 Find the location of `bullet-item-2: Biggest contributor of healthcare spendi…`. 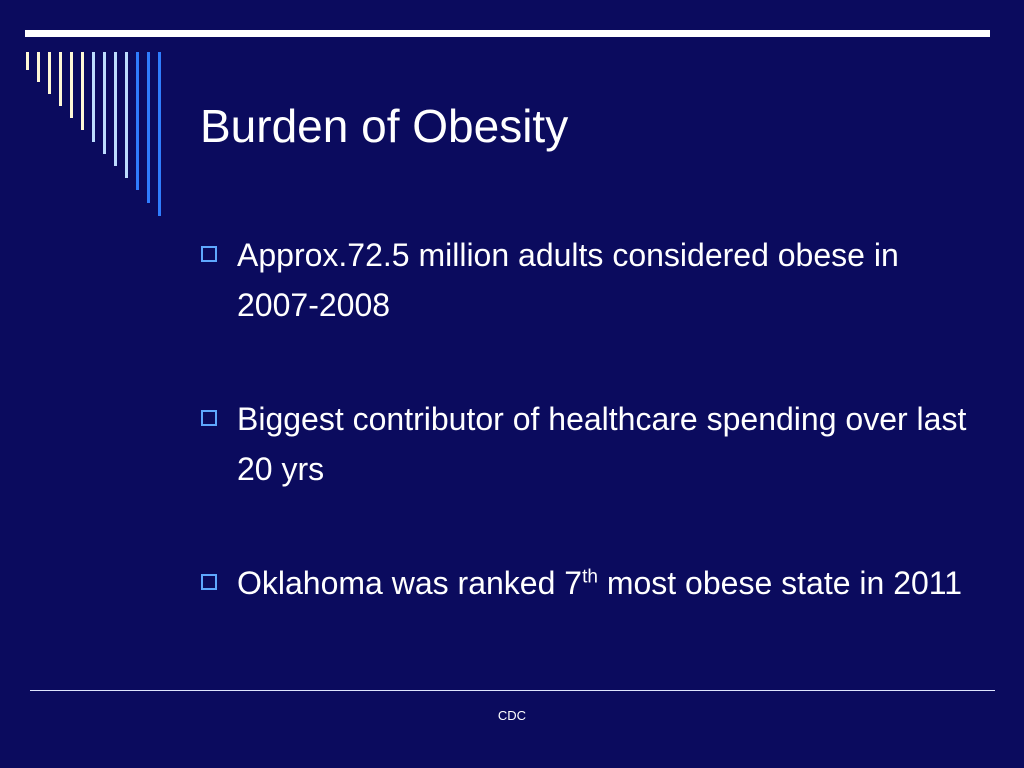

bullet-item-2: Biggest contributor of healthcare spendi… is located at coordinates (590, 444).